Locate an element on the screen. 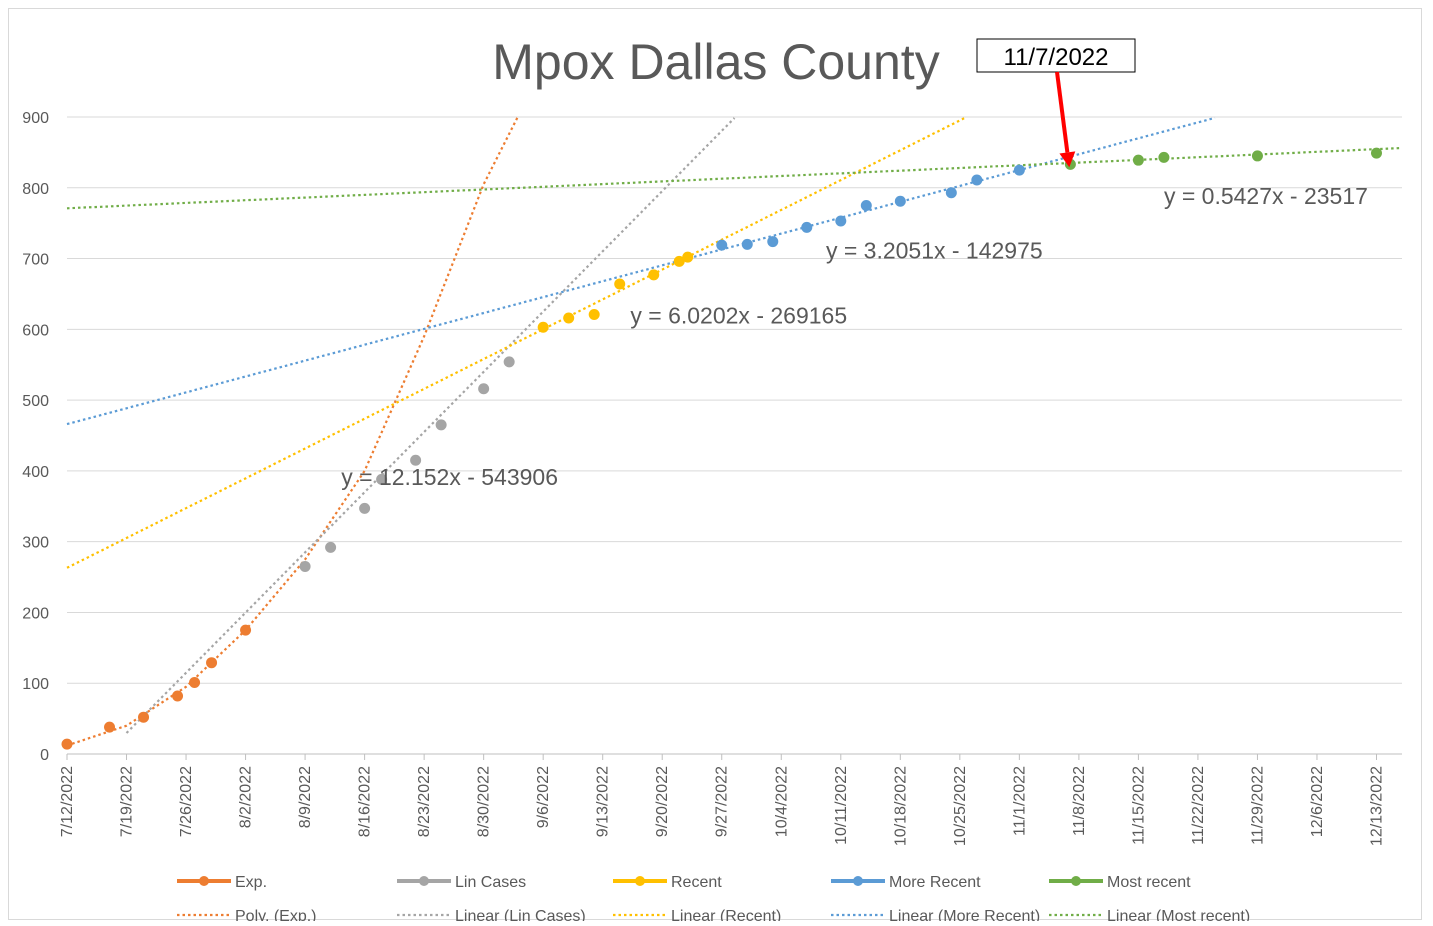  y-tick-label: 600 is located at coordinates (35, 330).